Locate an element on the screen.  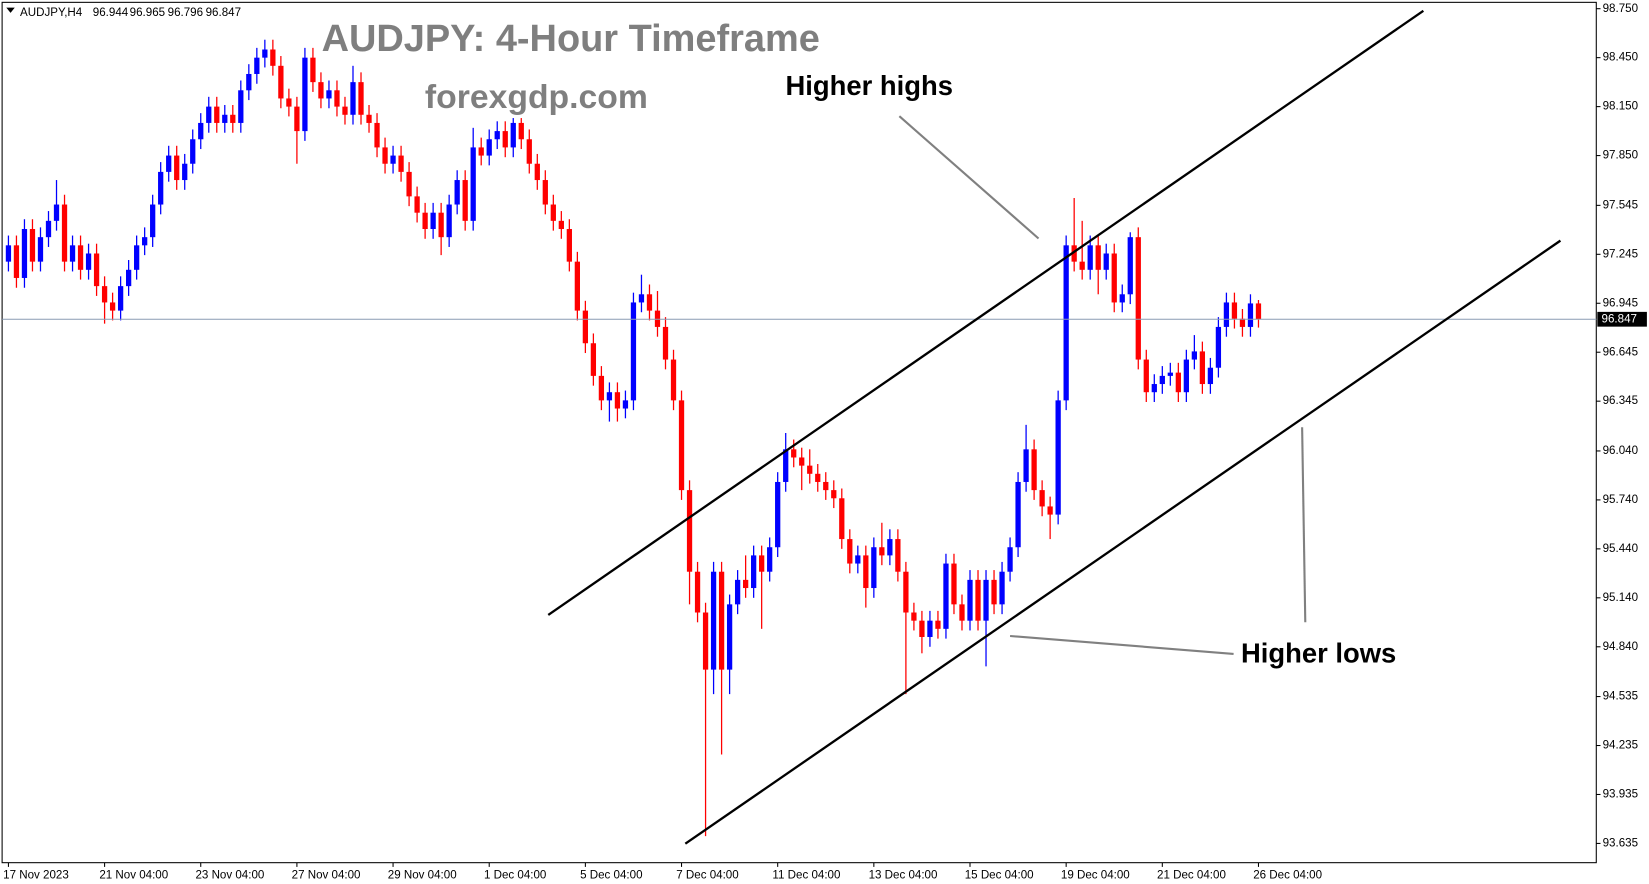
price-label: 96.847 is located at coordinates (1619, 319).